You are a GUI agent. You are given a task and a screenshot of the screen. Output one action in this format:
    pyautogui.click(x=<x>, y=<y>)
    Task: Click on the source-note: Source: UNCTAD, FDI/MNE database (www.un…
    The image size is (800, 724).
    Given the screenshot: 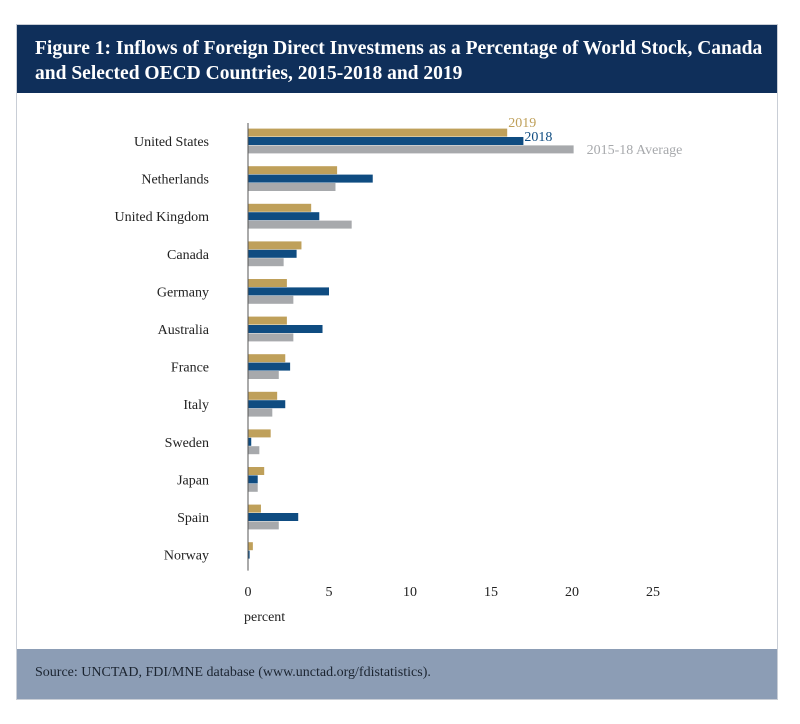 What is the action you would take?
    pyautogui.click(x=397, y=674)
    